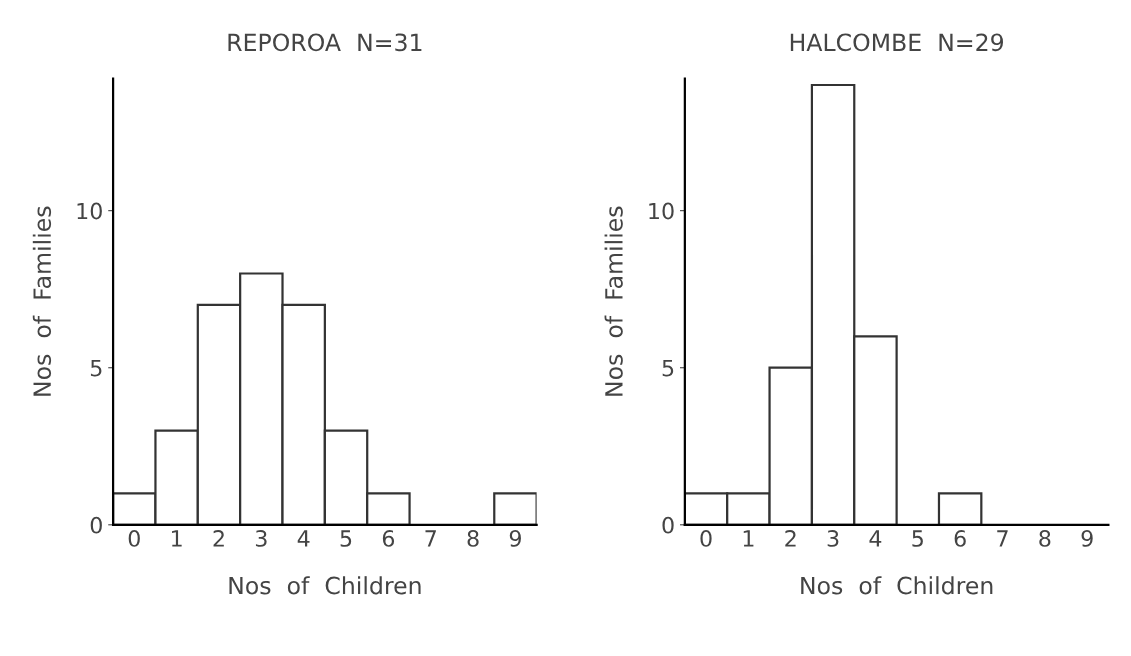  I want to click on chart-title: REPOROA N=31, so click(325, 42).